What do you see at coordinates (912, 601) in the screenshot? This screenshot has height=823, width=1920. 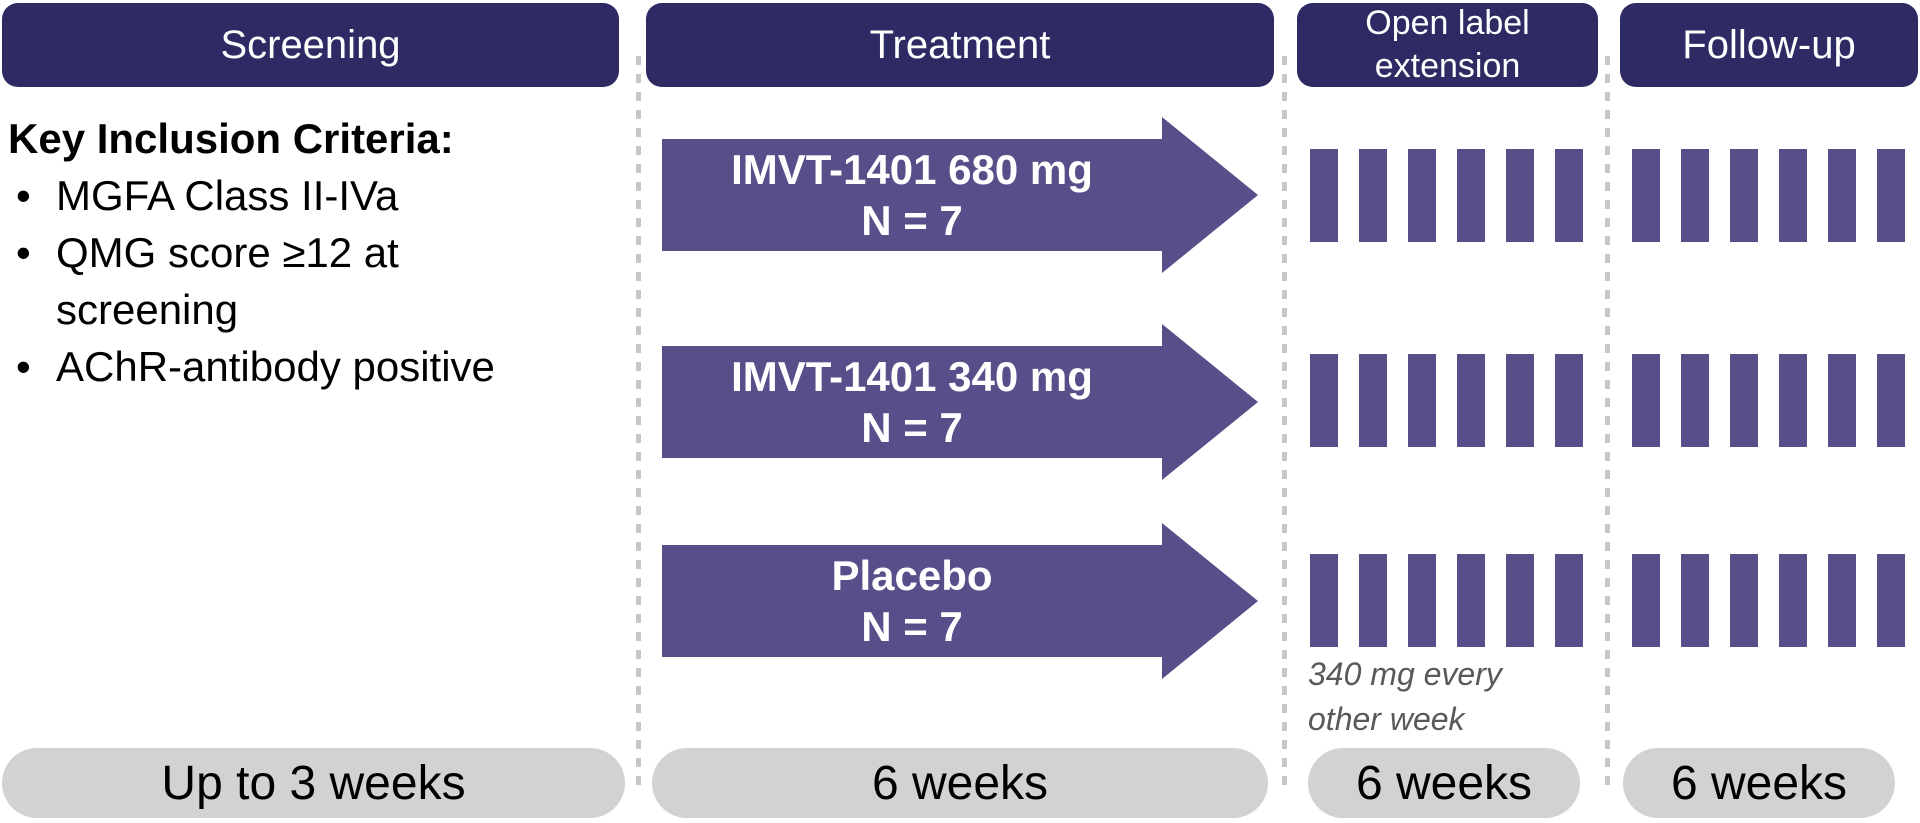 I see `treatment-arm-placebo-label: Placebo N = 7` at bounding box center [912, 601].